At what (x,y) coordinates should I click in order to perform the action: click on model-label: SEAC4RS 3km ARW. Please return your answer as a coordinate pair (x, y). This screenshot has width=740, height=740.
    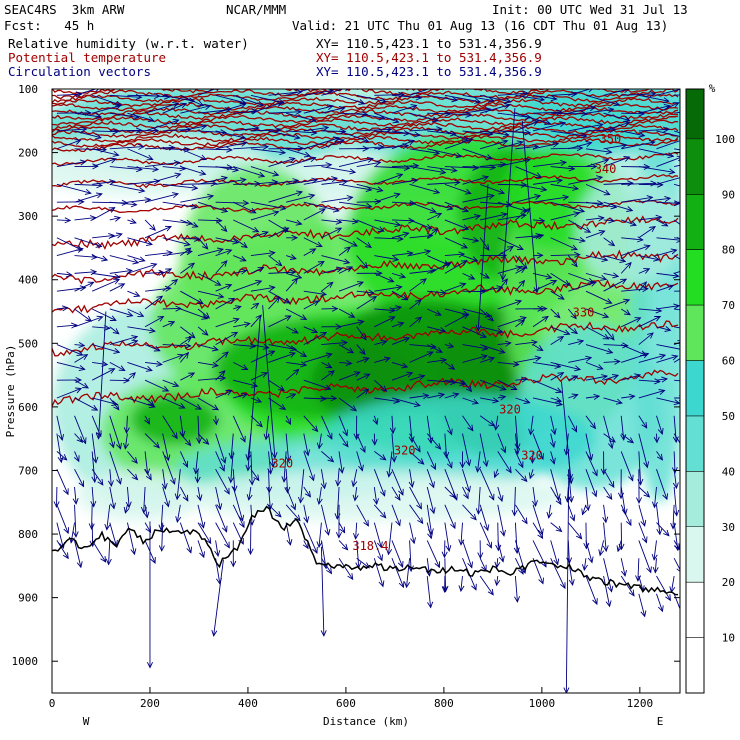
    Looking at the image, I should click on (64, 9).